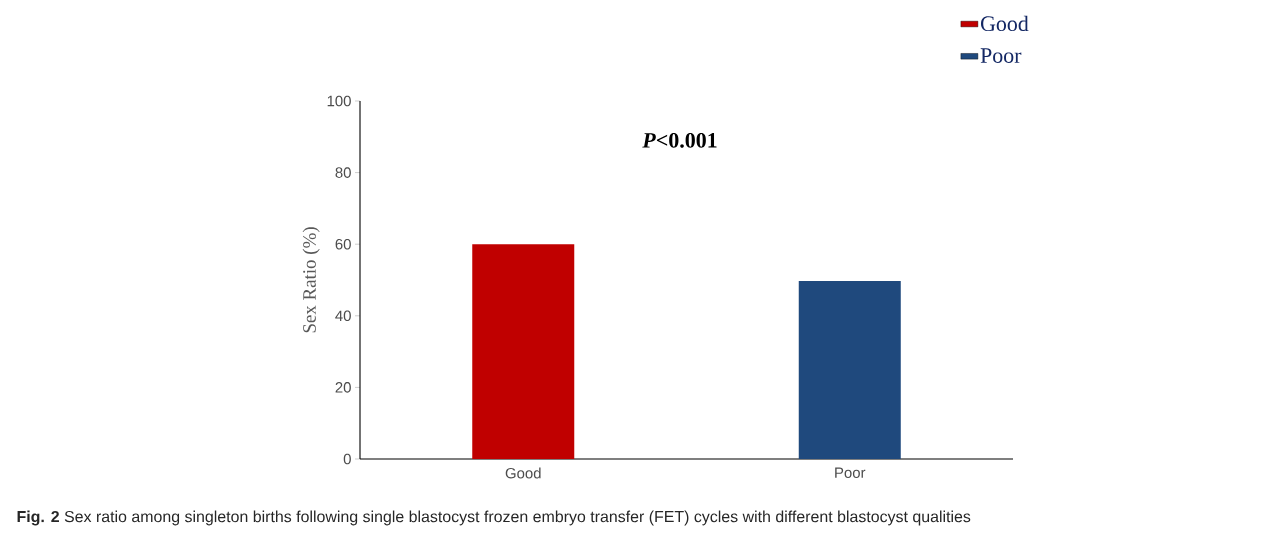  Describe the element at coordinates (1004, 23) in the screenshot. I see `legend-label: Good` at that location.